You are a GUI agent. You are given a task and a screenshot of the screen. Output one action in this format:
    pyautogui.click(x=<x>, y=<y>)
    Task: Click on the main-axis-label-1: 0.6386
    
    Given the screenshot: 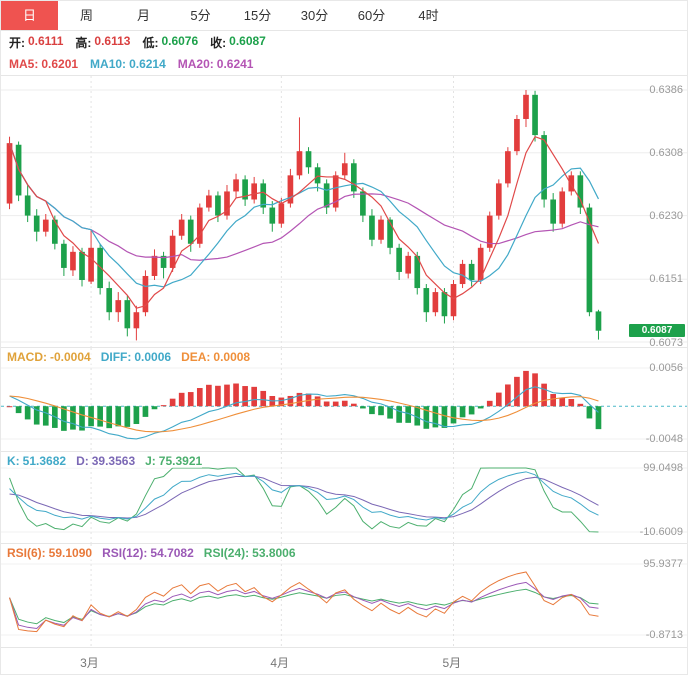 What is the action you would take?
    pyautogui.click(x=666, y=90)
    